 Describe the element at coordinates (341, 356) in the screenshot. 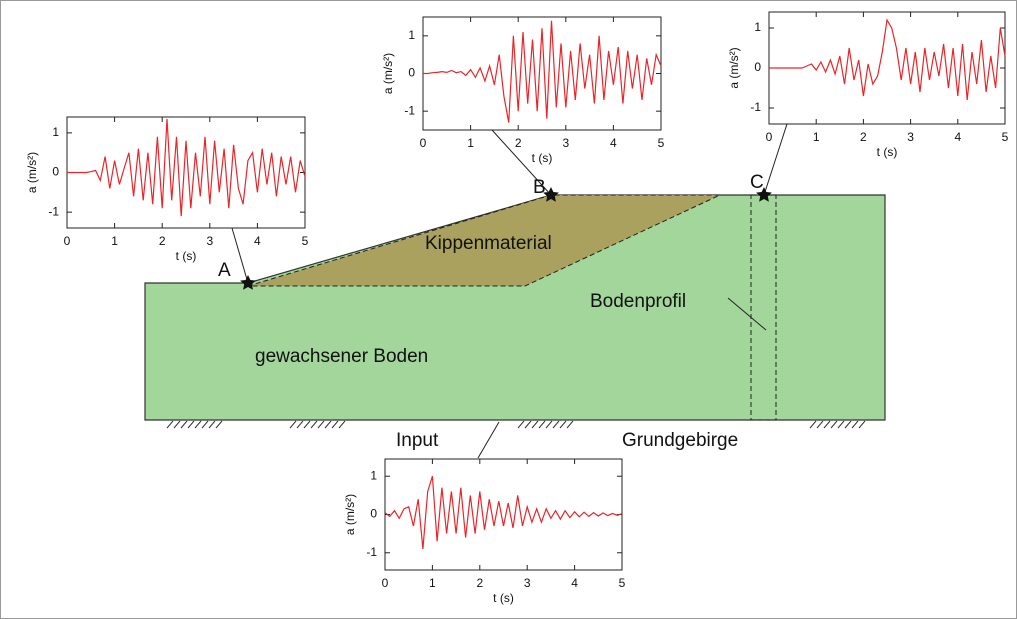

I see `label-natural-soil: gewachsener Boden` at that location.